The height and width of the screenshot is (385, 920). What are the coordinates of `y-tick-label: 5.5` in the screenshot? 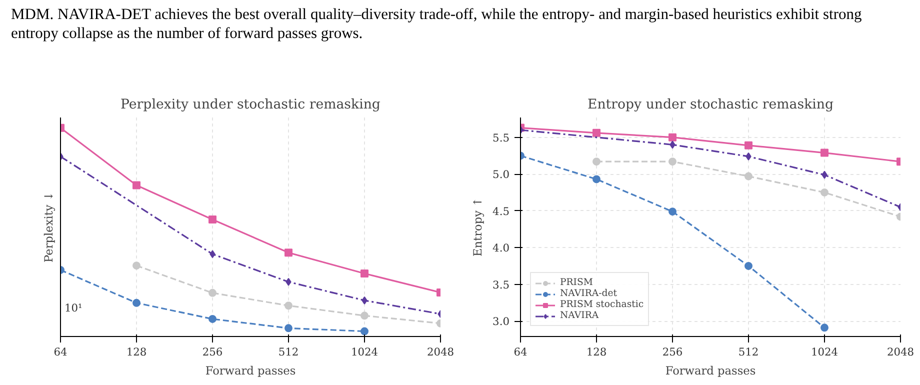 It's located at (501, 137).